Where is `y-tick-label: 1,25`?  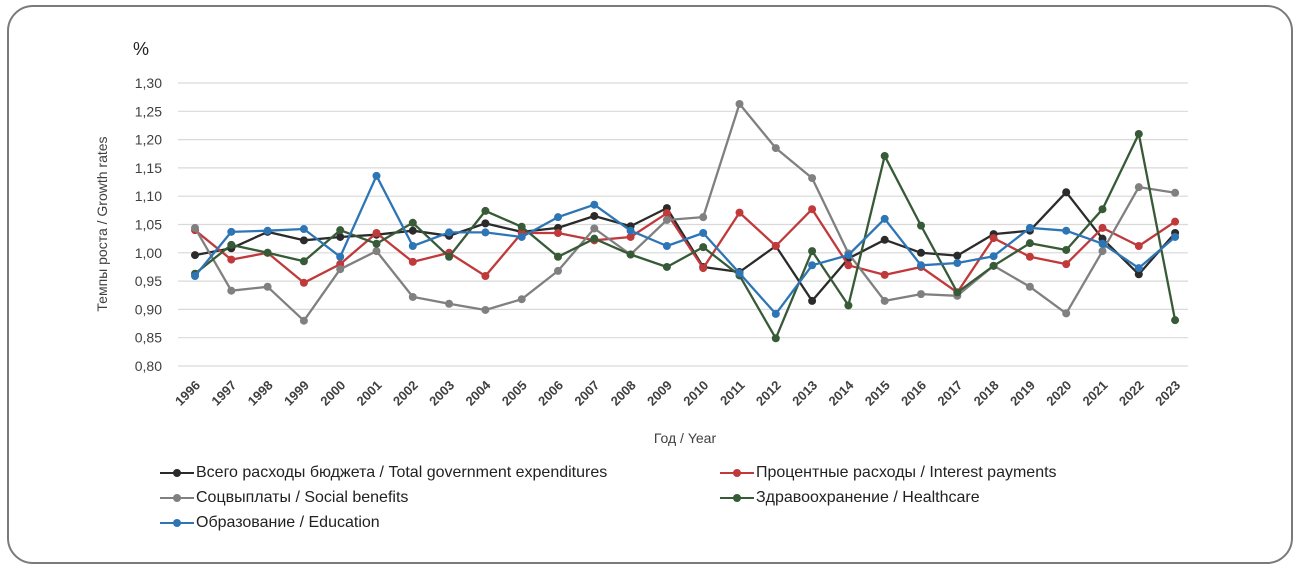
y-tick-label: 1,25 is located at coordinates (148, 111).